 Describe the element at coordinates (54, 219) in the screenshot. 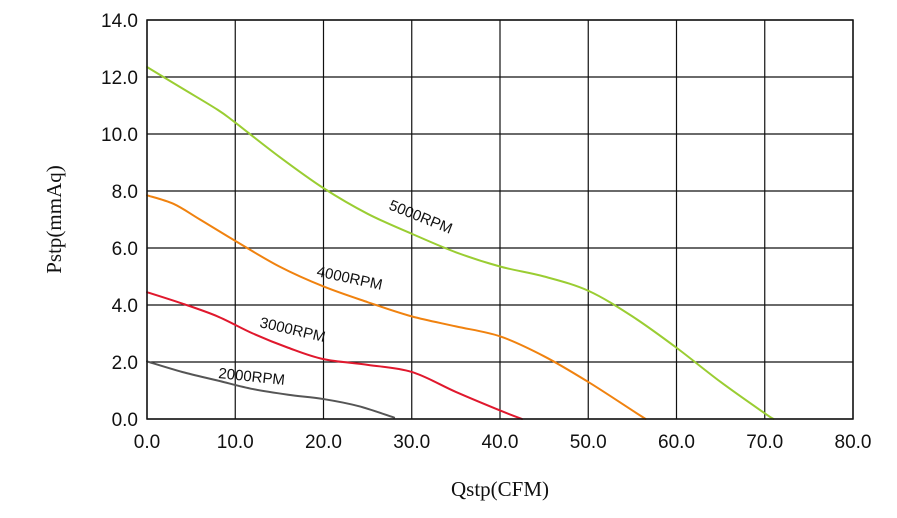

I see `y-axis-title: Pstp(mmAq)` at that location.